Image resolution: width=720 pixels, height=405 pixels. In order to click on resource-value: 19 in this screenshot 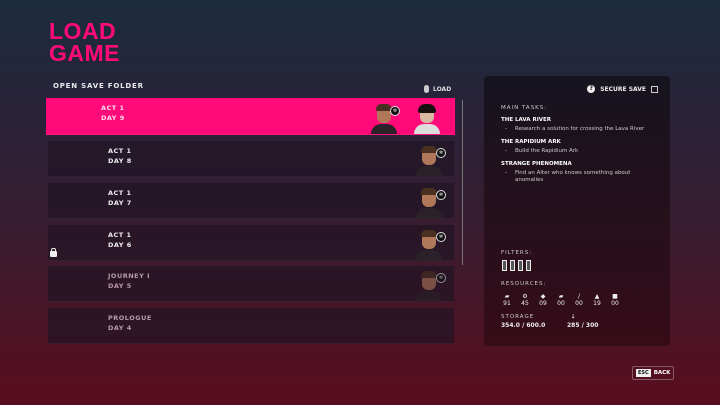, I will do `click(597, 303)`.